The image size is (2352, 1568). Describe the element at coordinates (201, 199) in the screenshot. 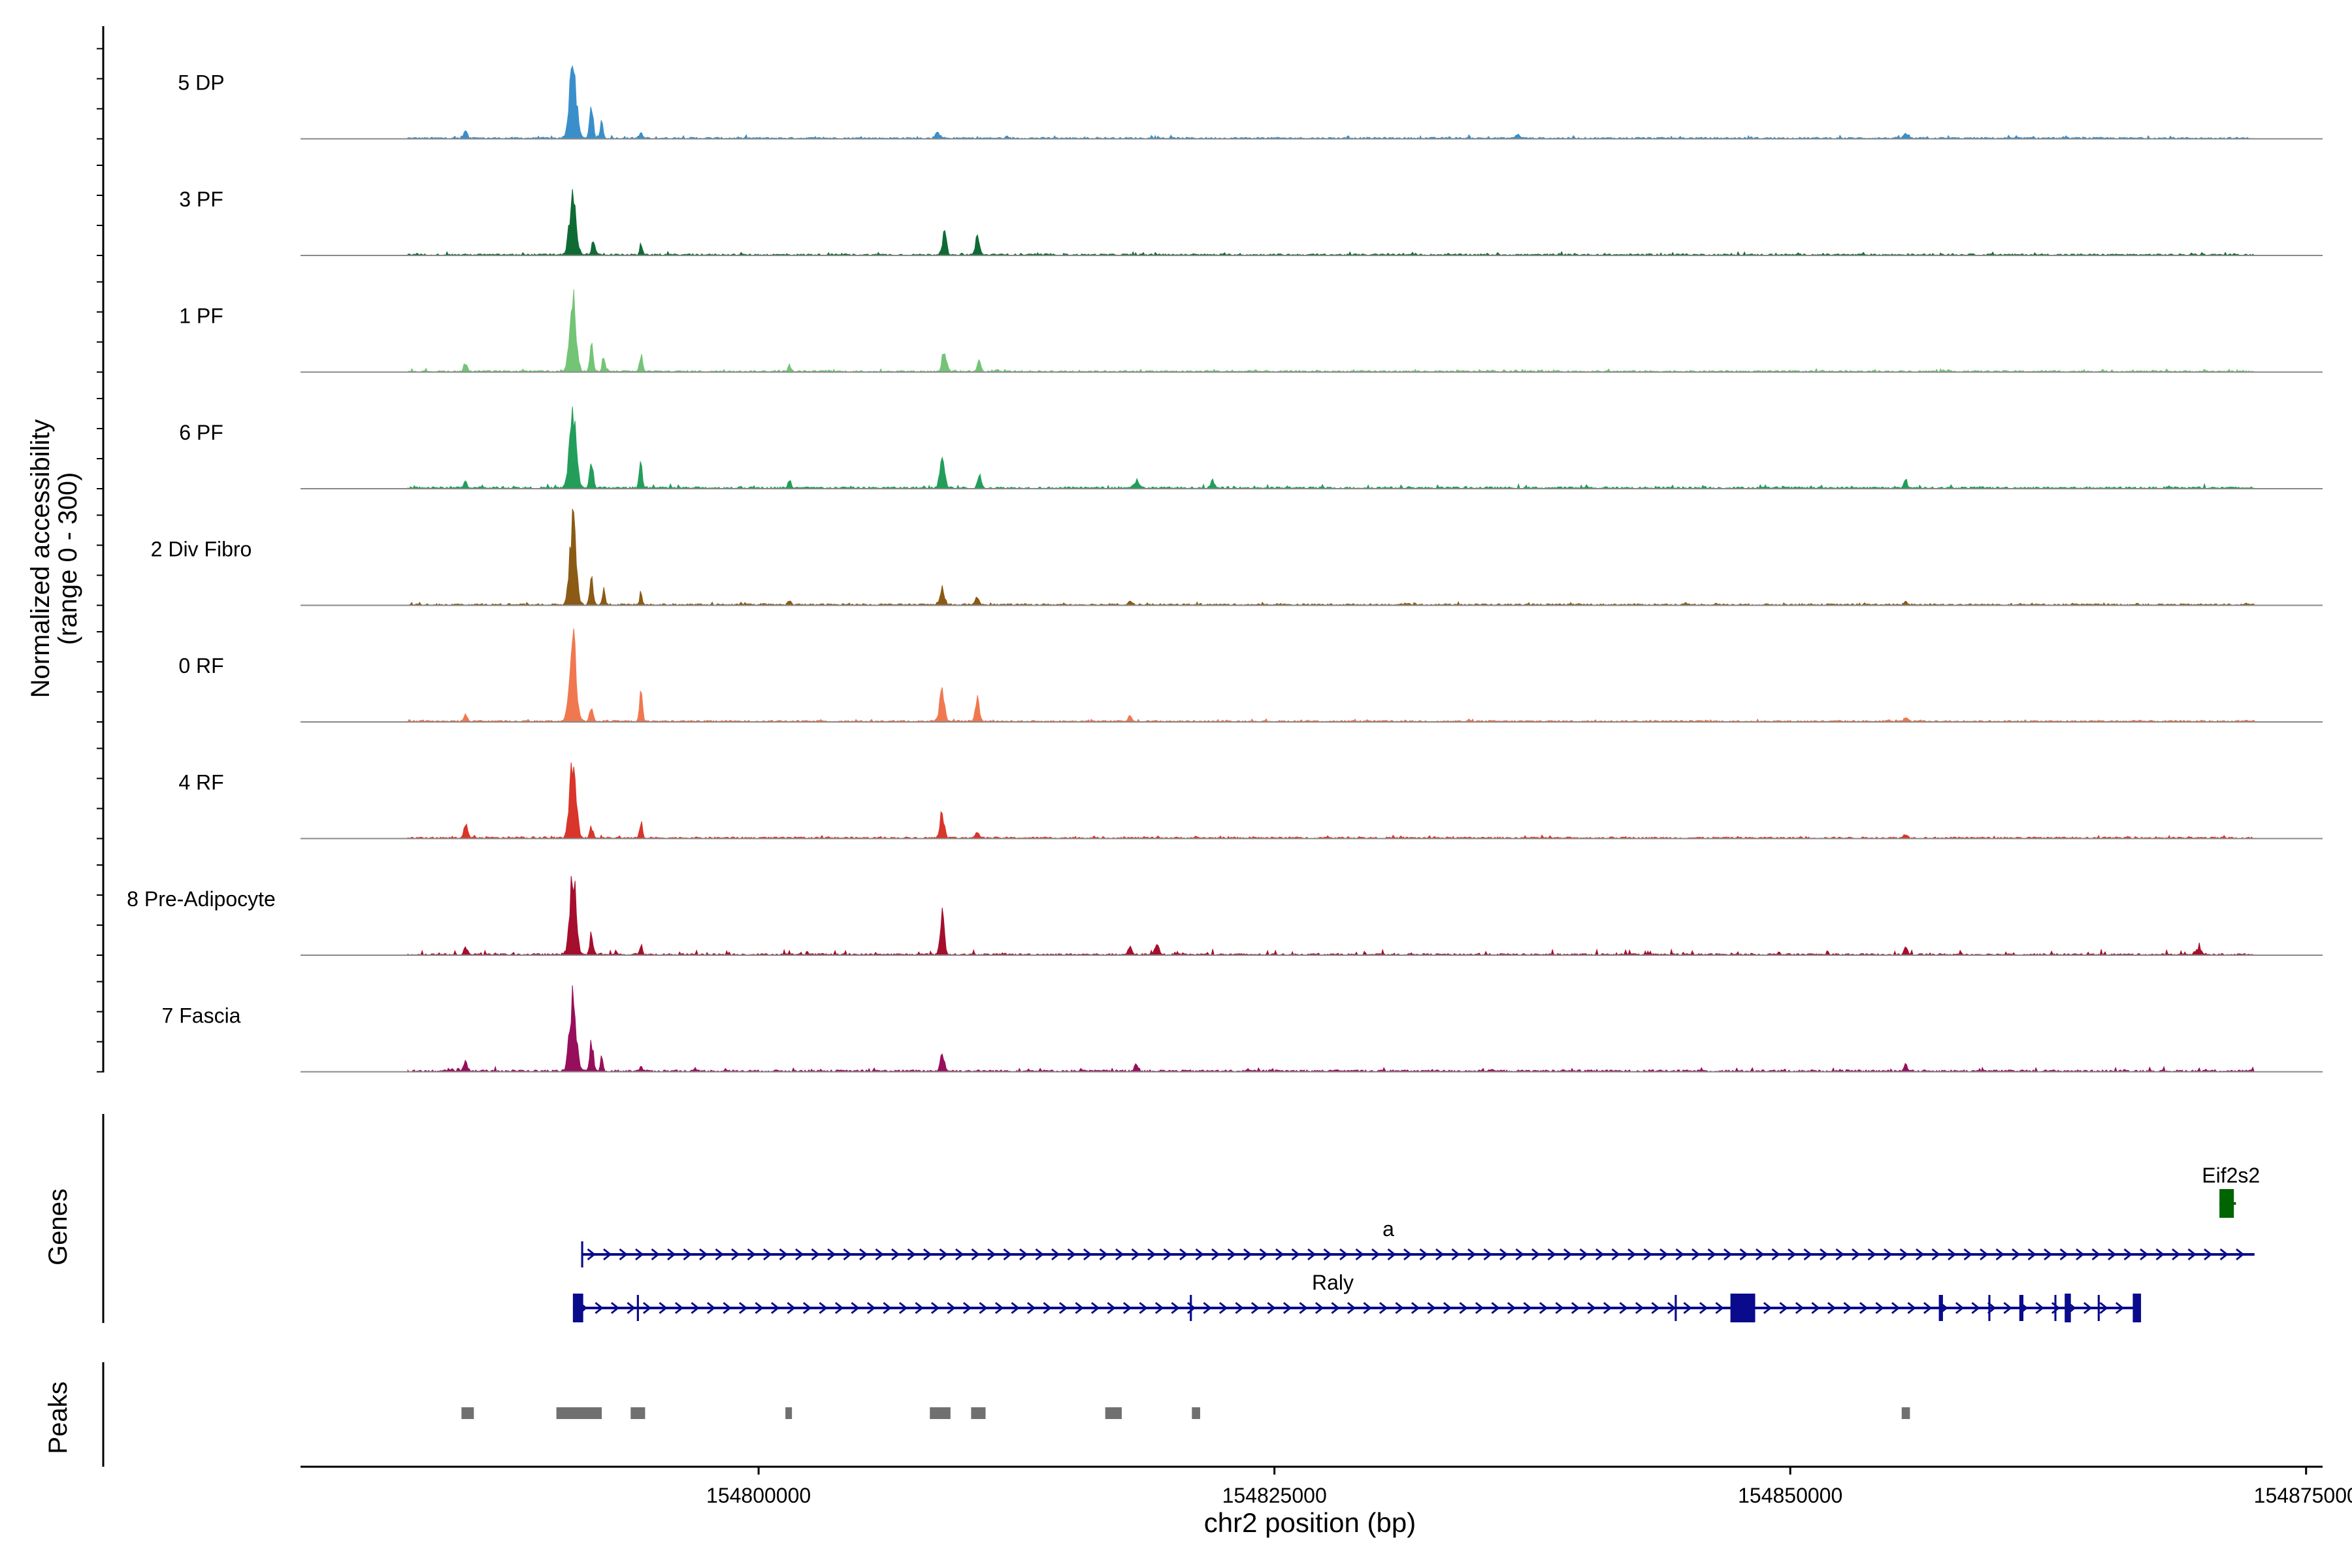

I see `track-label: 3 PF` at that location.